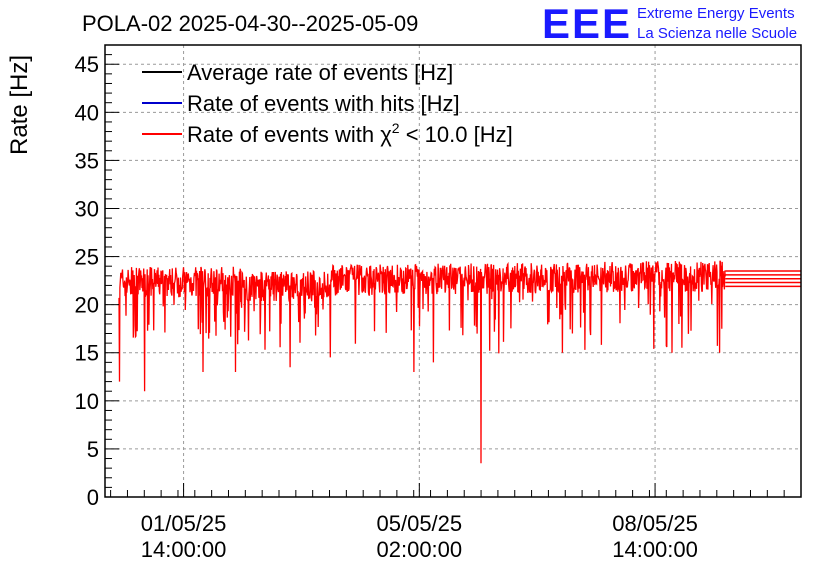 Image resolution: width=836 pixels, height=572 pixels. What do you see at coordinates (655, 523) in the screenshot?
I see `x-tick-date: 08/05/25` at bounding box center [655, 523].